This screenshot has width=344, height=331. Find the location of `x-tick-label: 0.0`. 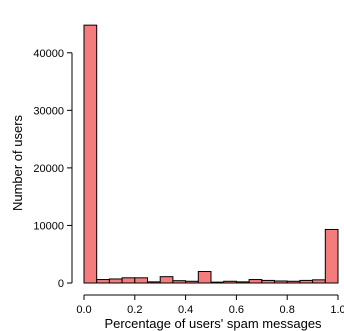

x-tick-label: 0.0 is located at coordinates (83, 310).